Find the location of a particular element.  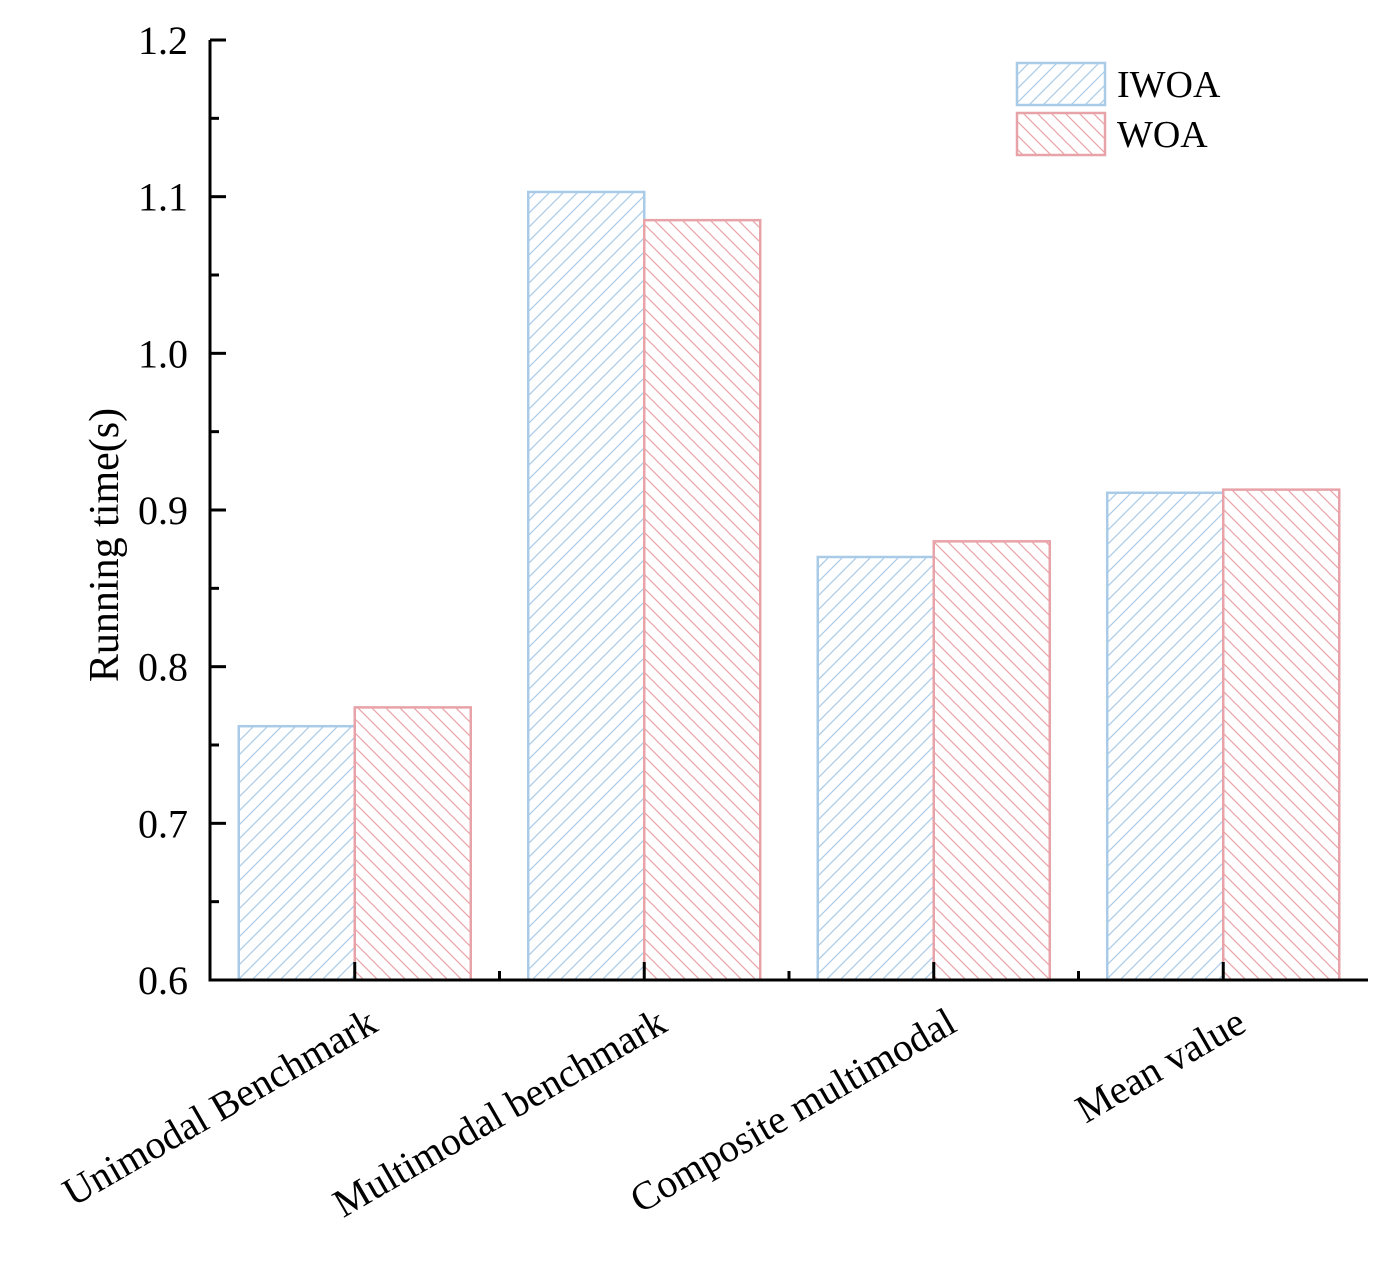

y-tick-label: 0.6 is located at coordinates (163, 980).